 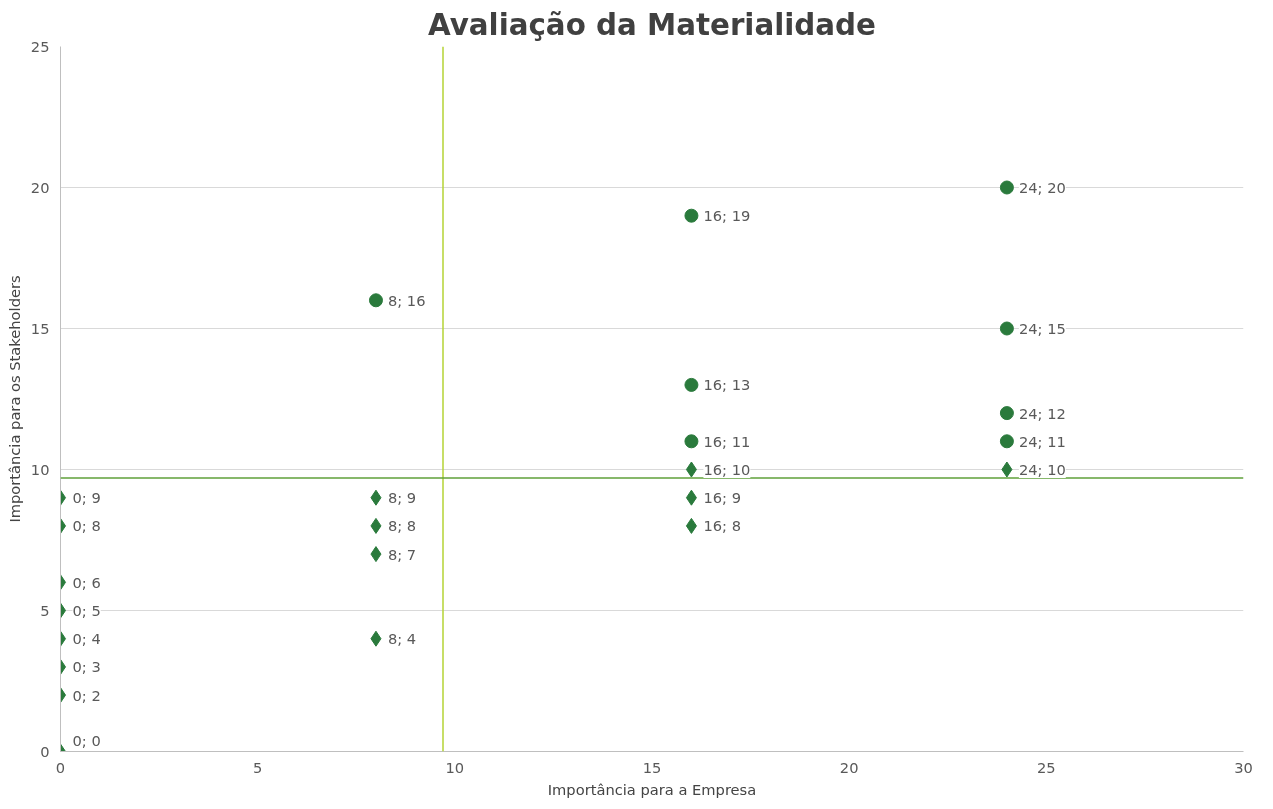 What do you see at coordinates (86, 526) in the screenshot?
I see `data-label: 0; 8` at bounding box center [86, 526].